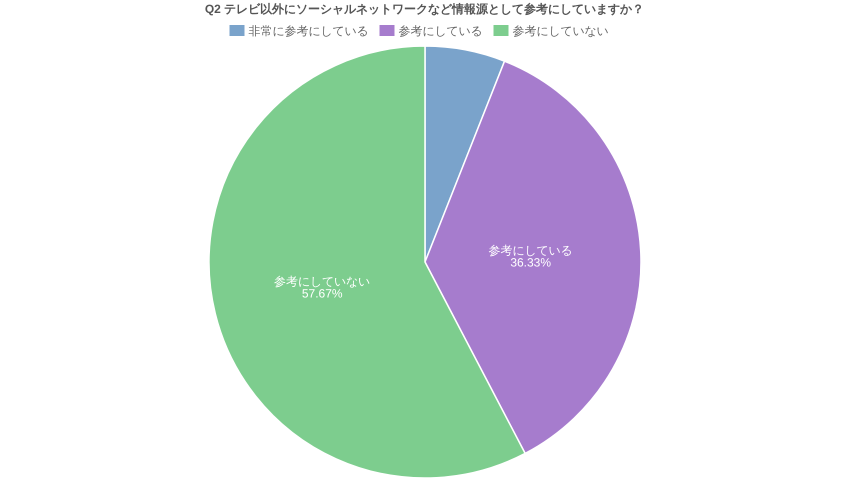  Describe the element at coordinates (424, 9) in the screenshot. I see `title: Q2 テレビ以外にソーシャルネットワークなど情報源として参考にしていますか？` at that location.